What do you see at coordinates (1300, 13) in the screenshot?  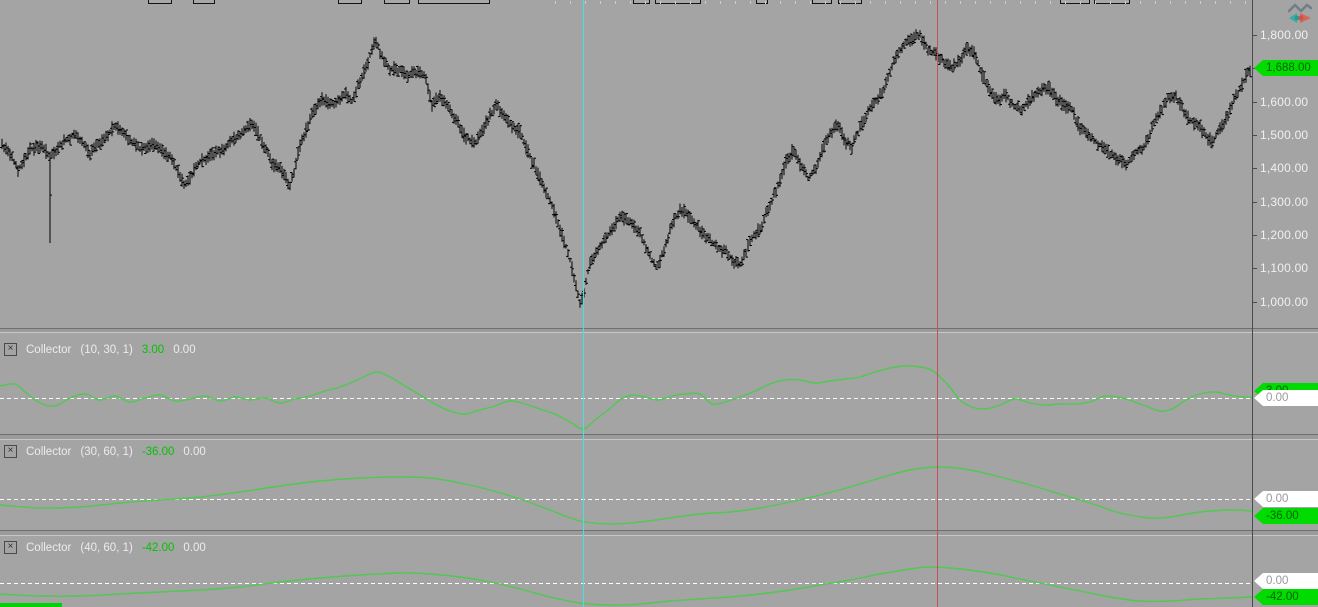 I see `chart-logo-icon` at bounding box center [1300, 13].